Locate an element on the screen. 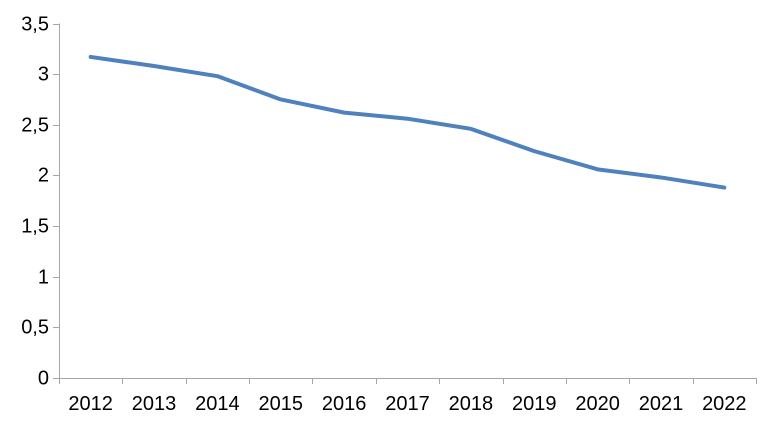 This screenshot has height=431, width=780. x-tick-label: 2019 is located at coordinates (534, 404).